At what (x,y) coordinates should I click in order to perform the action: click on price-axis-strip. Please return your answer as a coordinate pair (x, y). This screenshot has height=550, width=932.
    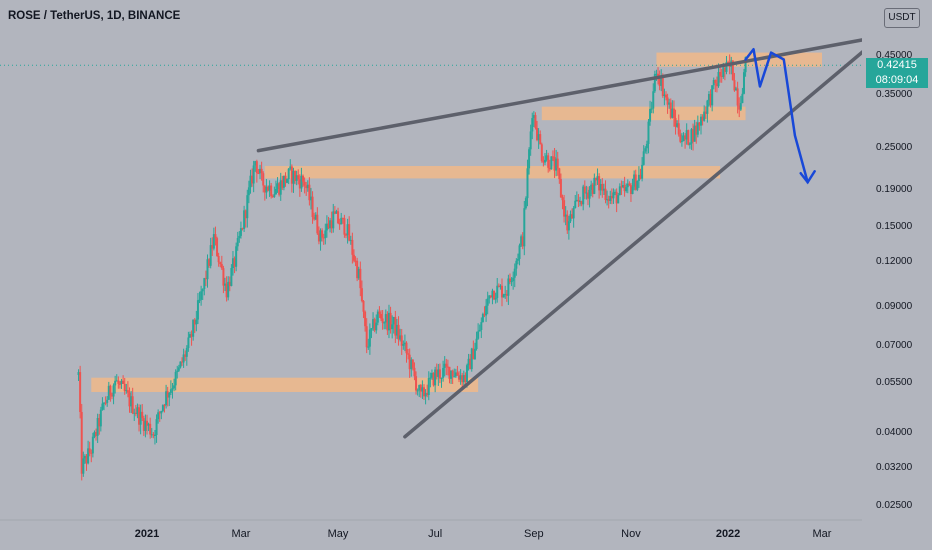
    Looking at the image, I should click on (897, 275).